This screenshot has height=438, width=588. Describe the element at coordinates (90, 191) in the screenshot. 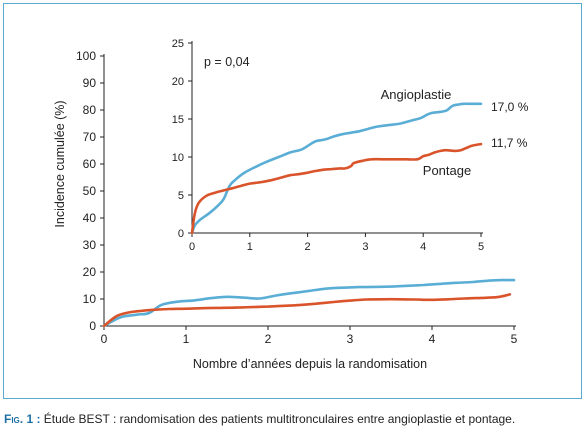

I see `y-tick-label: 50` at that location.